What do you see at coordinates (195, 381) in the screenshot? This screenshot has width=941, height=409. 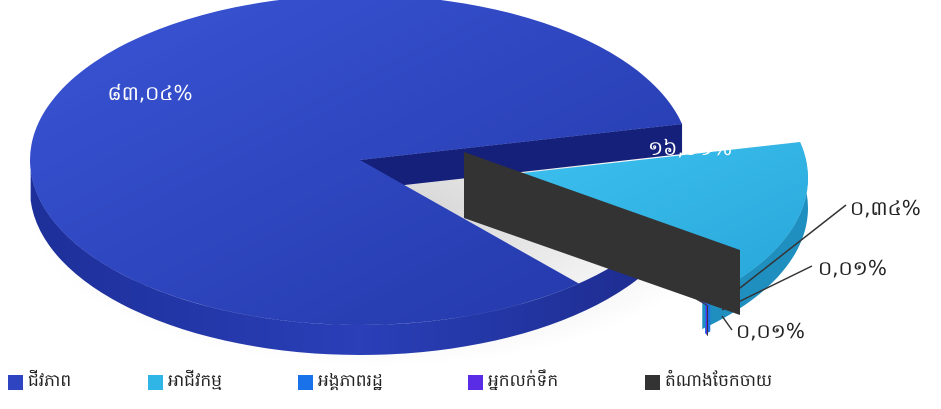 I see `legend-label-1: អាជីវកម្ម` at bounding box center [195, 381].